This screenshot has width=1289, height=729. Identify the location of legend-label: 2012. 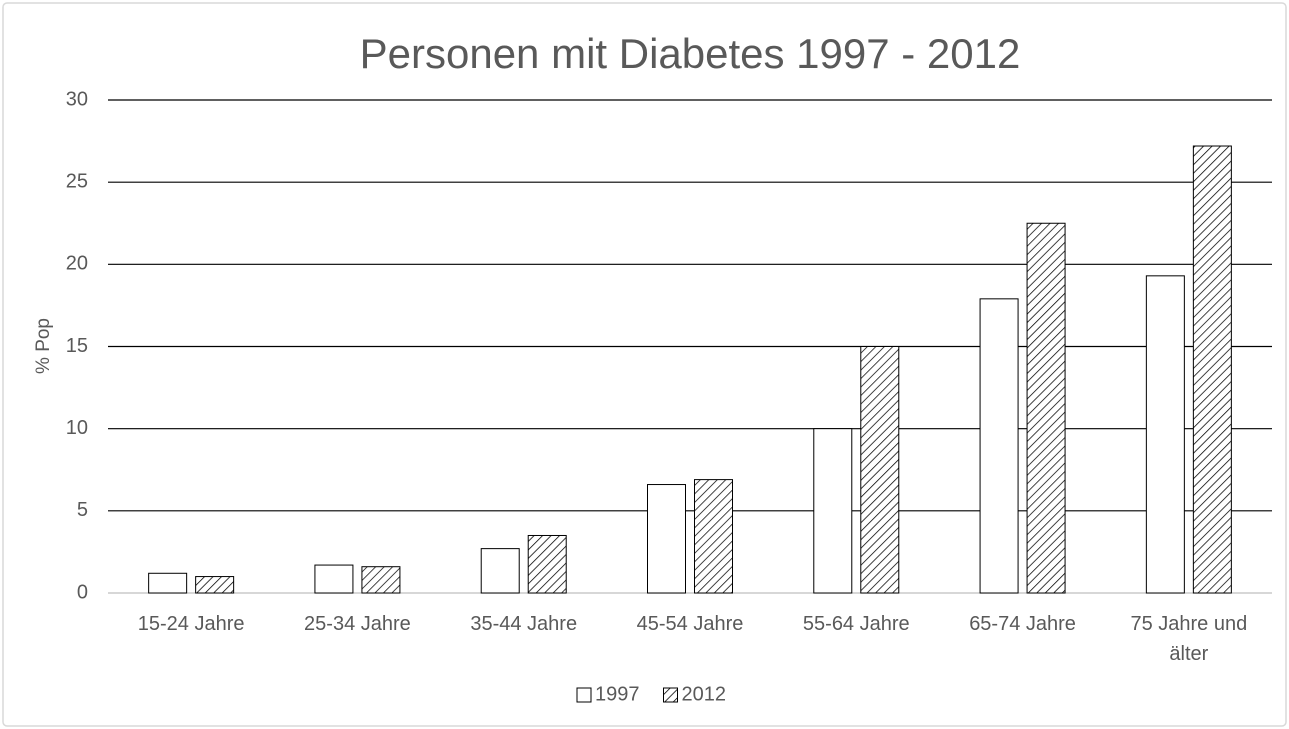
(704, 694).